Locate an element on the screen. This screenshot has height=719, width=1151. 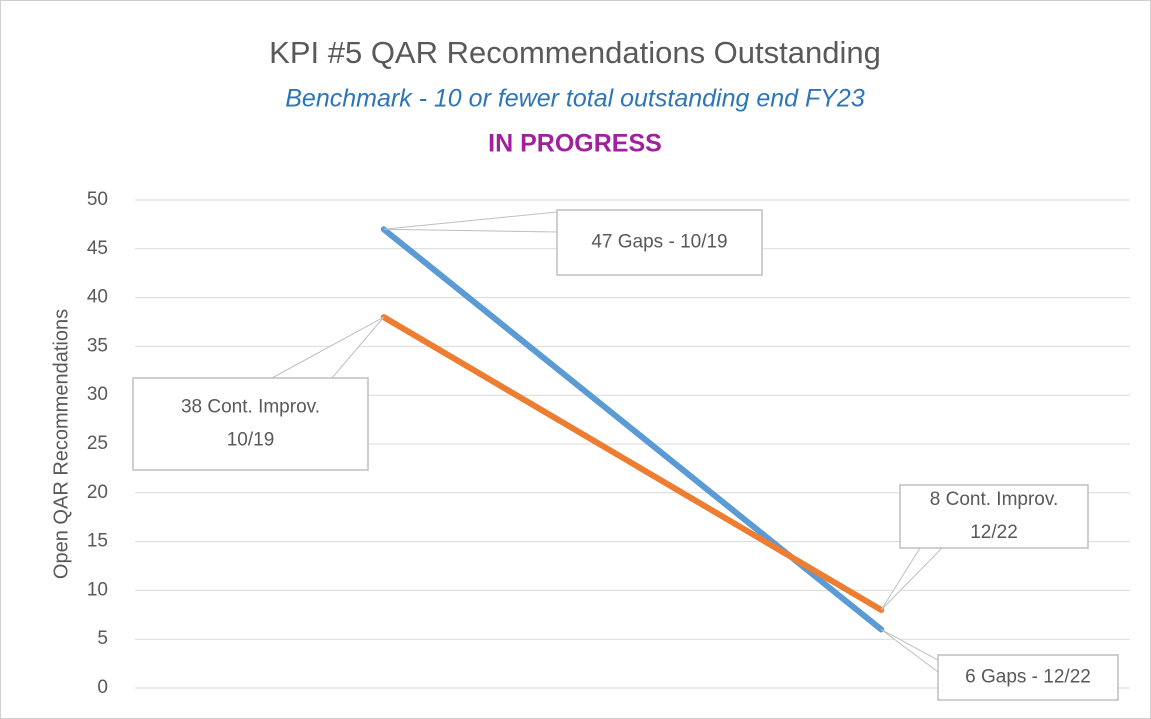
y-tick-label: 45 is located at coordinates (97, 248).